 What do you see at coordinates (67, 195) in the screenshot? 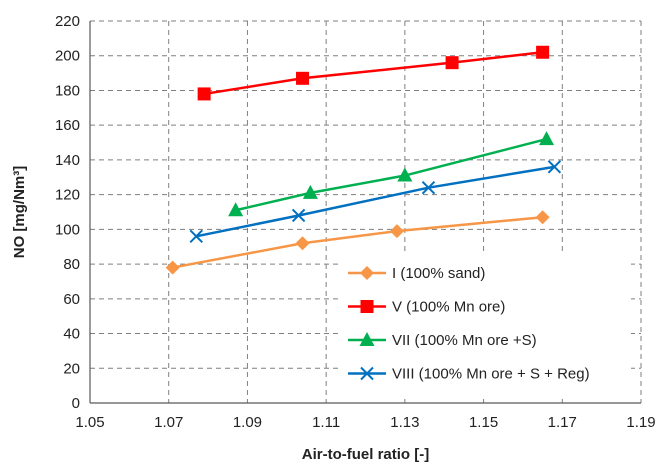
I see `y-tick-label: 120` at bounding box center [67, 195].